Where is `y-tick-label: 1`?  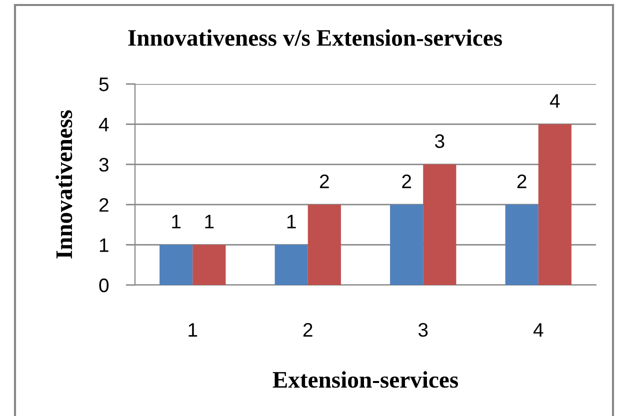
y-tick-label: 1 is located at coordinates (104, 245).